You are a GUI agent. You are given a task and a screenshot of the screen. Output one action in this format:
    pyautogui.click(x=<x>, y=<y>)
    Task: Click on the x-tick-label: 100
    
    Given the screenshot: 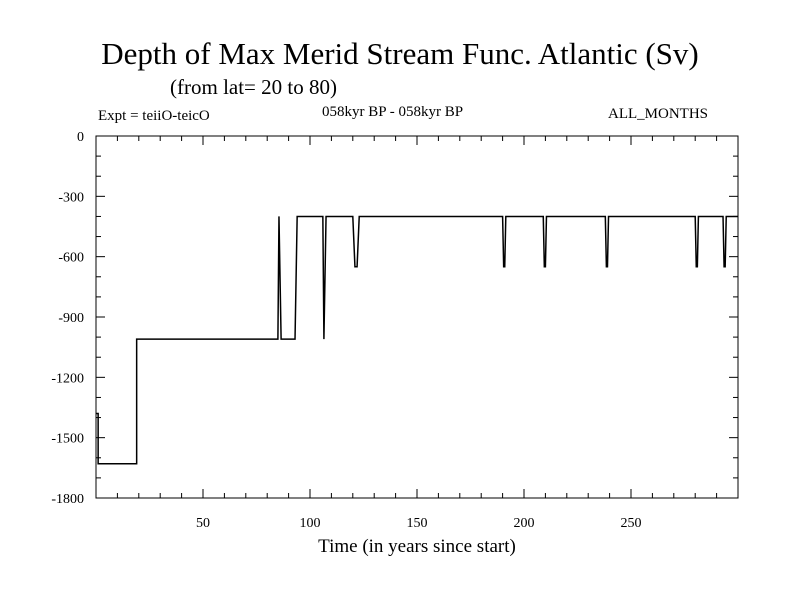 What is the action you would take?
    pyautogui.click(x=310, y=523)
    